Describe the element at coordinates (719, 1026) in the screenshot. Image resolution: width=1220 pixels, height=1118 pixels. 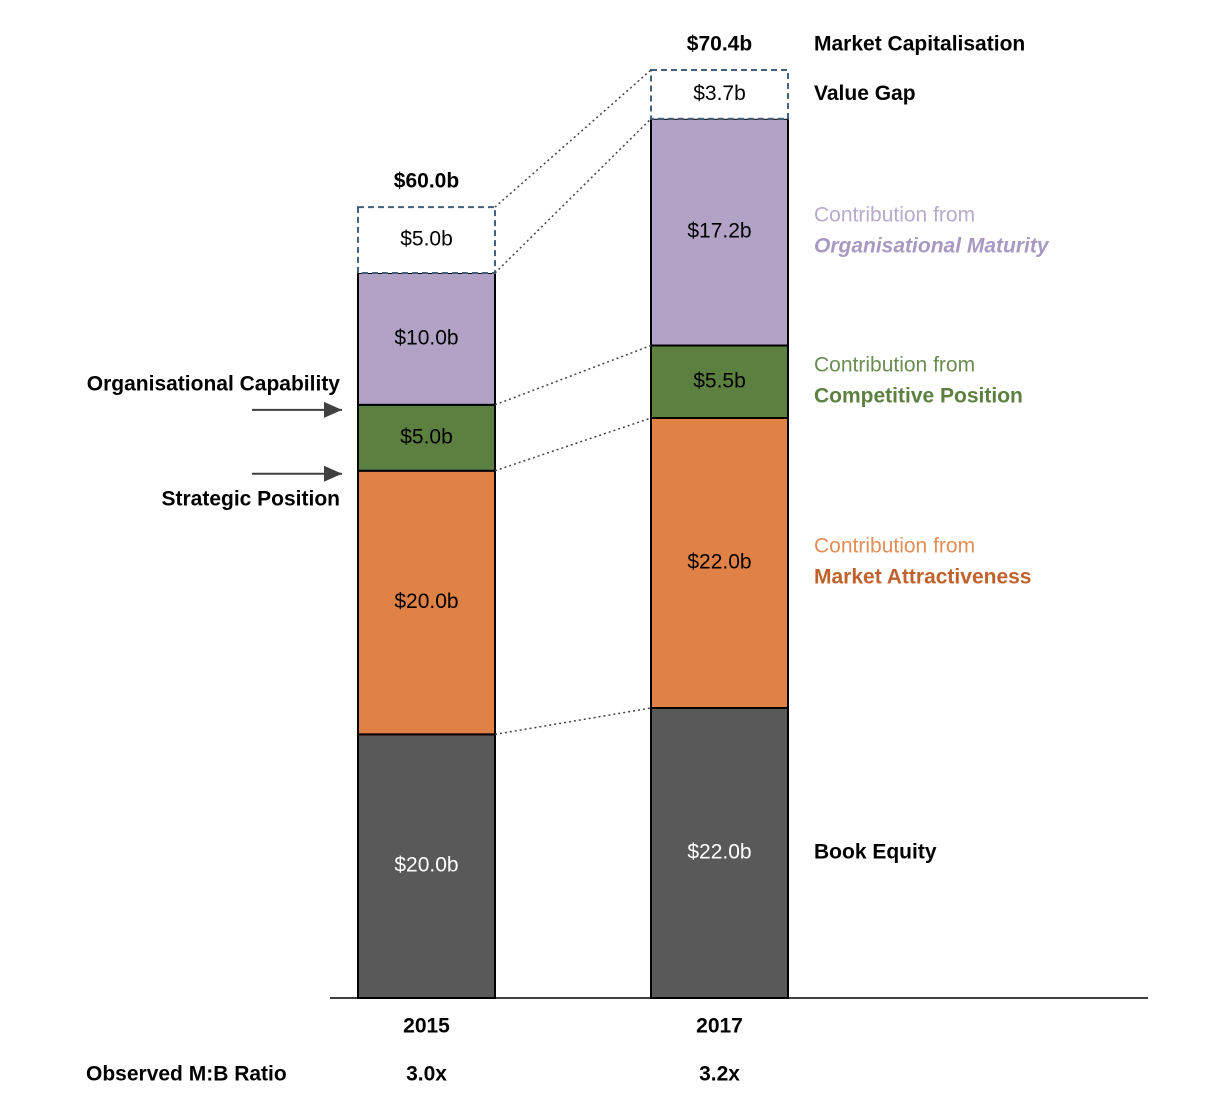
I see `x-tick-label: 2017` at that location.